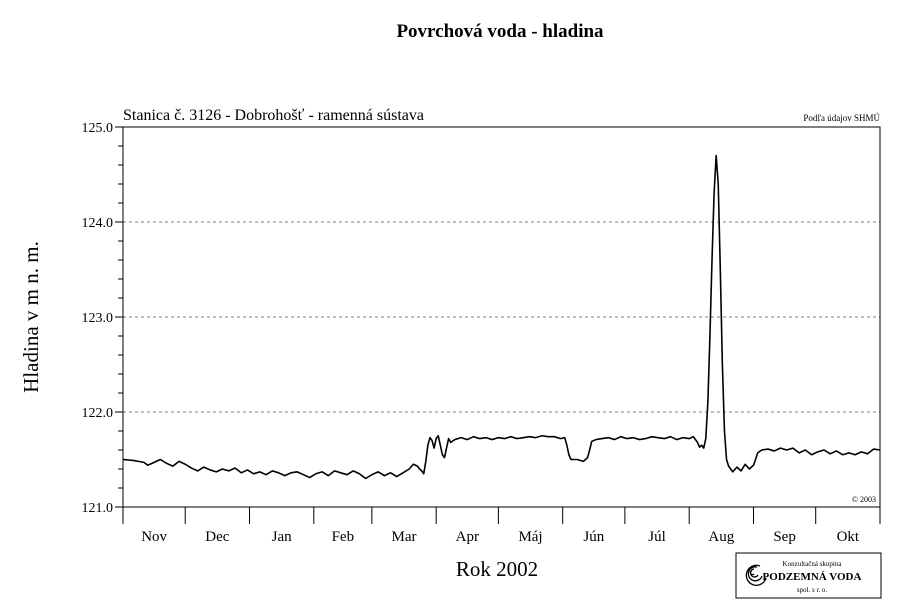 This screenshot has height=616, width=900. Describe the element at coordinates (467, 537) in the screenshot. I see `x-tick-label: Apr` at that location.